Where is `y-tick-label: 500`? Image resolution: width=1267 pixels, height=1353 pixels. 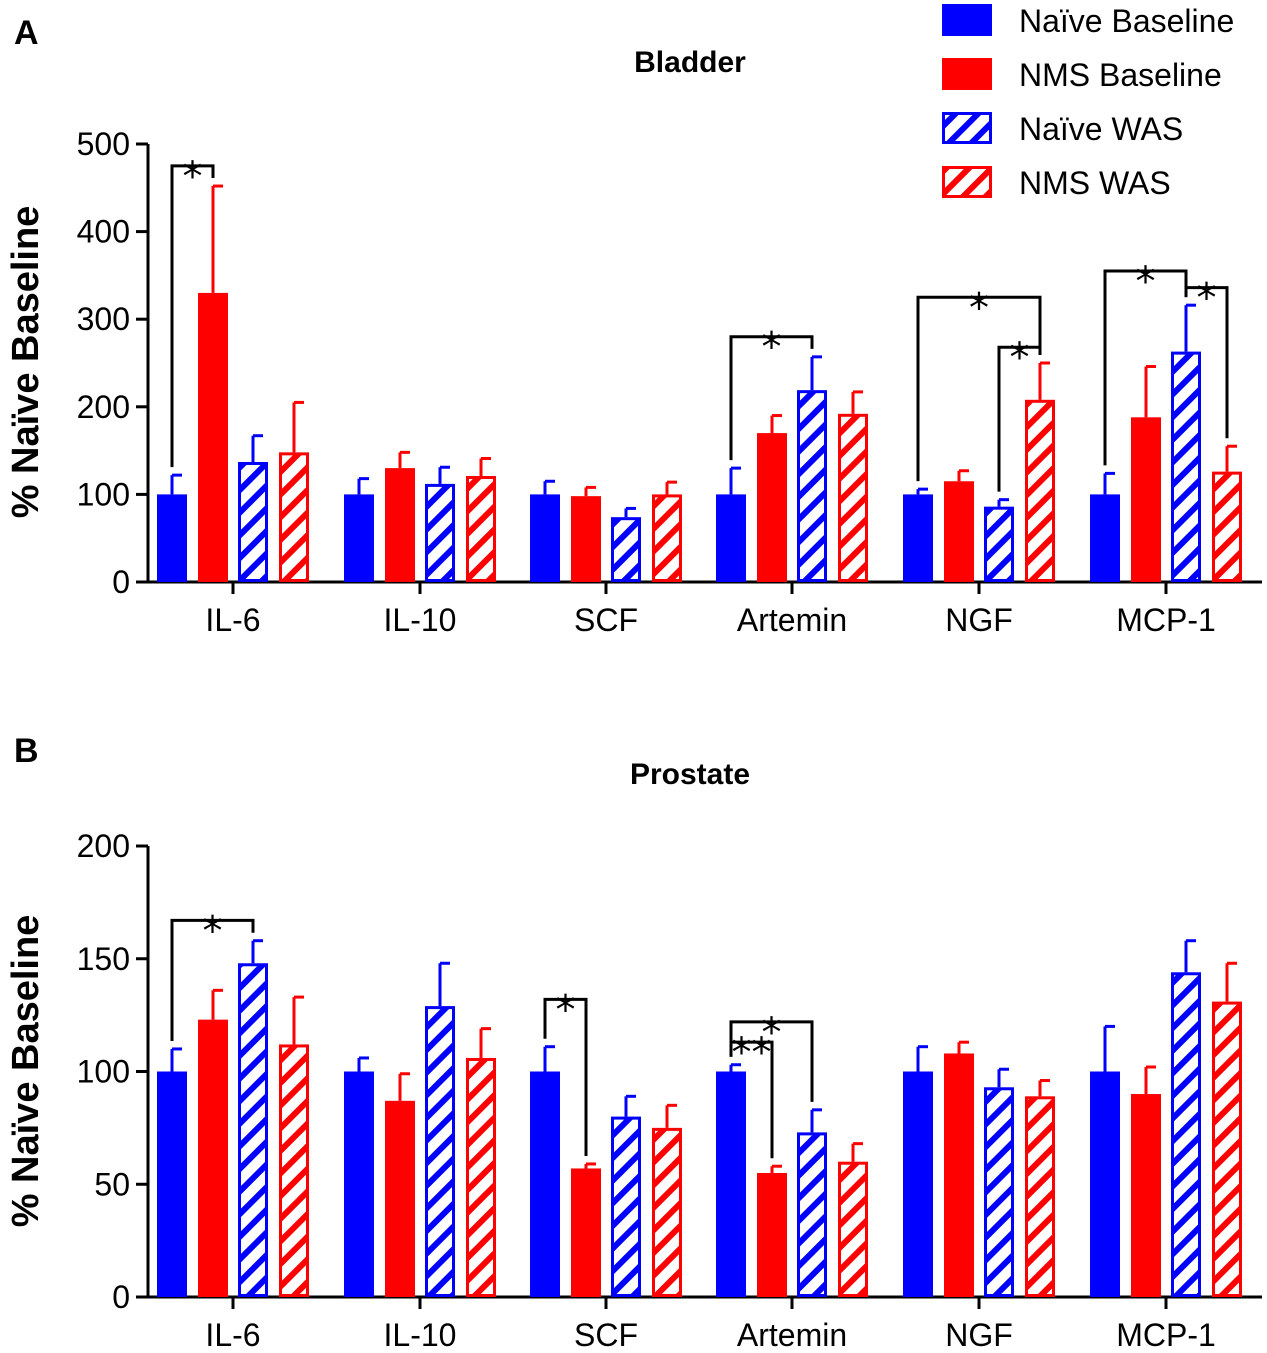
y-tick-label: 500 is located at coordinates (103, 144).